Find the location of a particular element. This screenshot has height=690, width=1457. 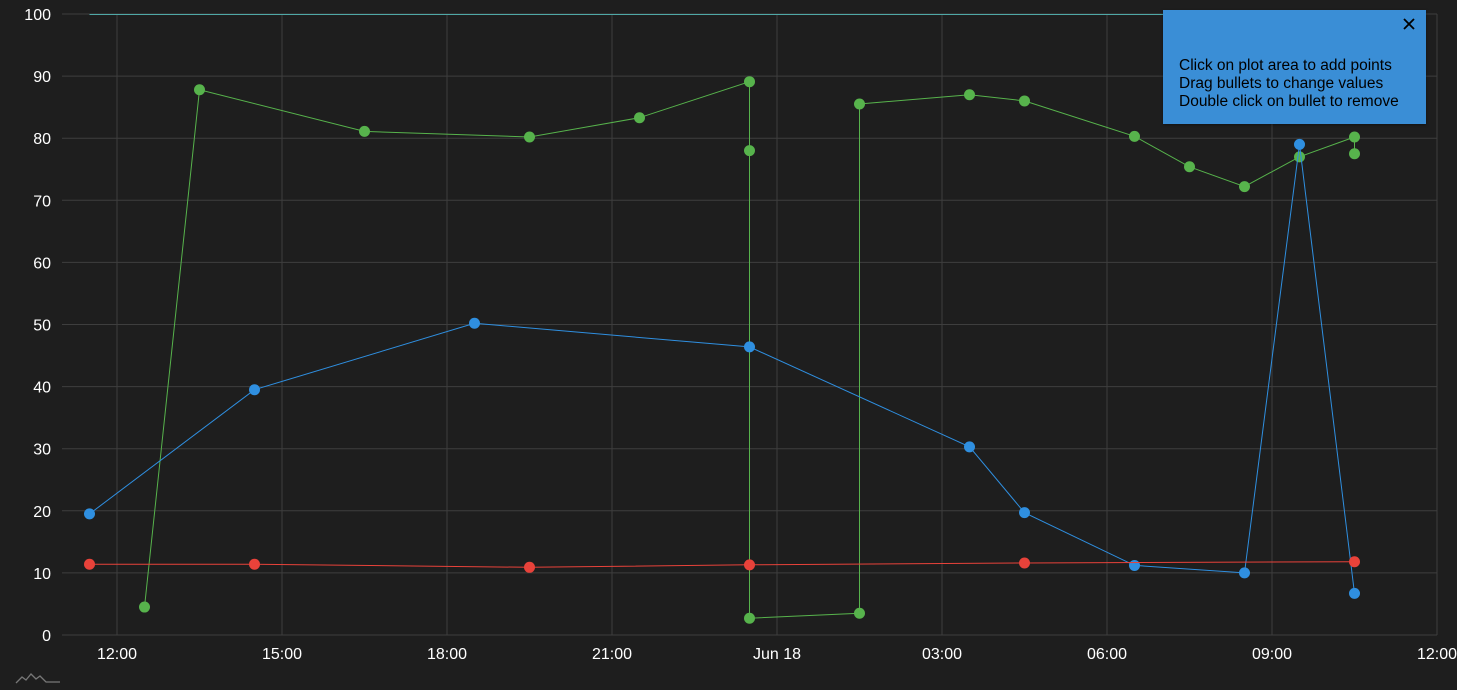

series-line is located at coordinates (722, 564).